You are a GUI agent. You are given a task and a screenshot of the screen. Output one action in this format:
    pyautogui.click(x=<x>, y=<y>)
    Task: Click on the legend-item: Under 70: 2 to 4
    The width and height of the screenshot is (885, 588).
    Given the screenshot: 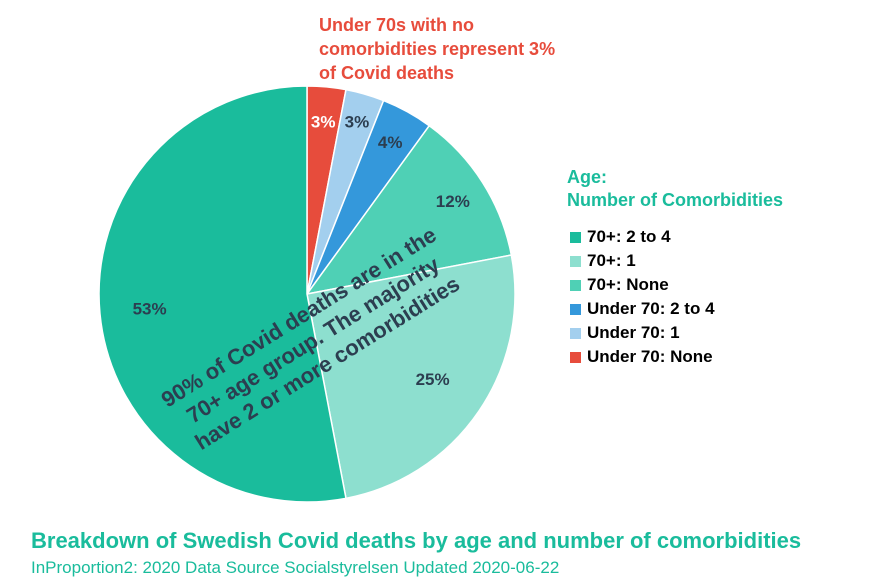 What is the action you would take?
    pyautogui.click(x=642, y=309)
    